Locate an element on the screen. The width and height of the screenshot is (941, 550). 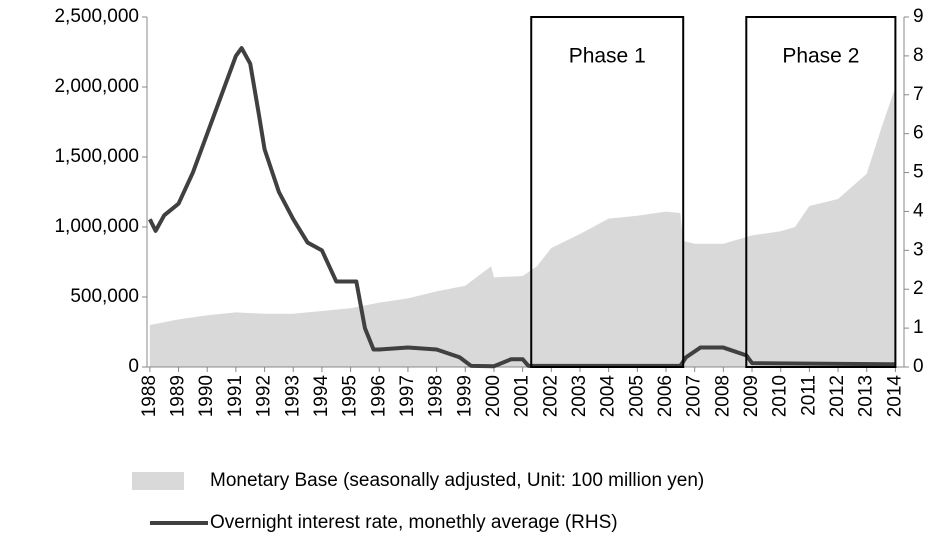
x-tick-label: 2003 is located at coordinates (579, 396).